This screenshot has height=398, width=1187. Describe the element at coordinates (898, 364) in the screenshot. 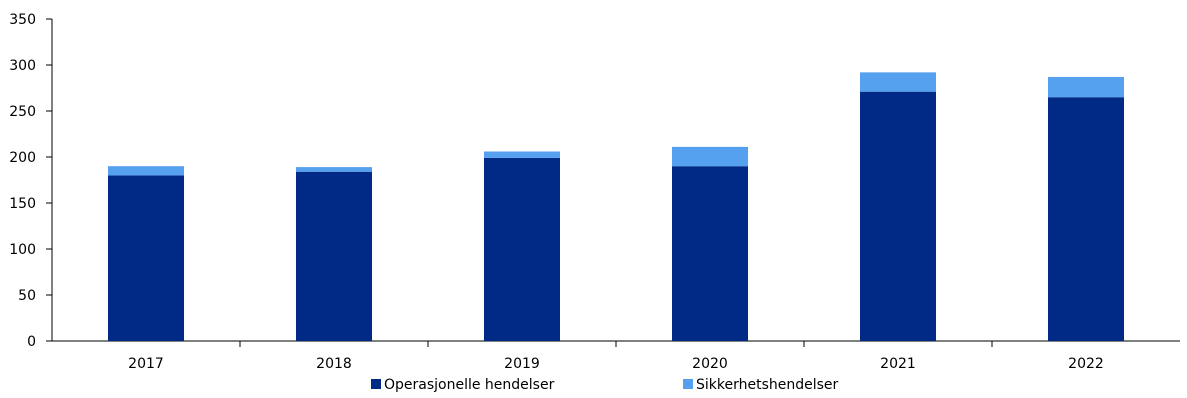

I see `x-tick-label: 2021` at that location.